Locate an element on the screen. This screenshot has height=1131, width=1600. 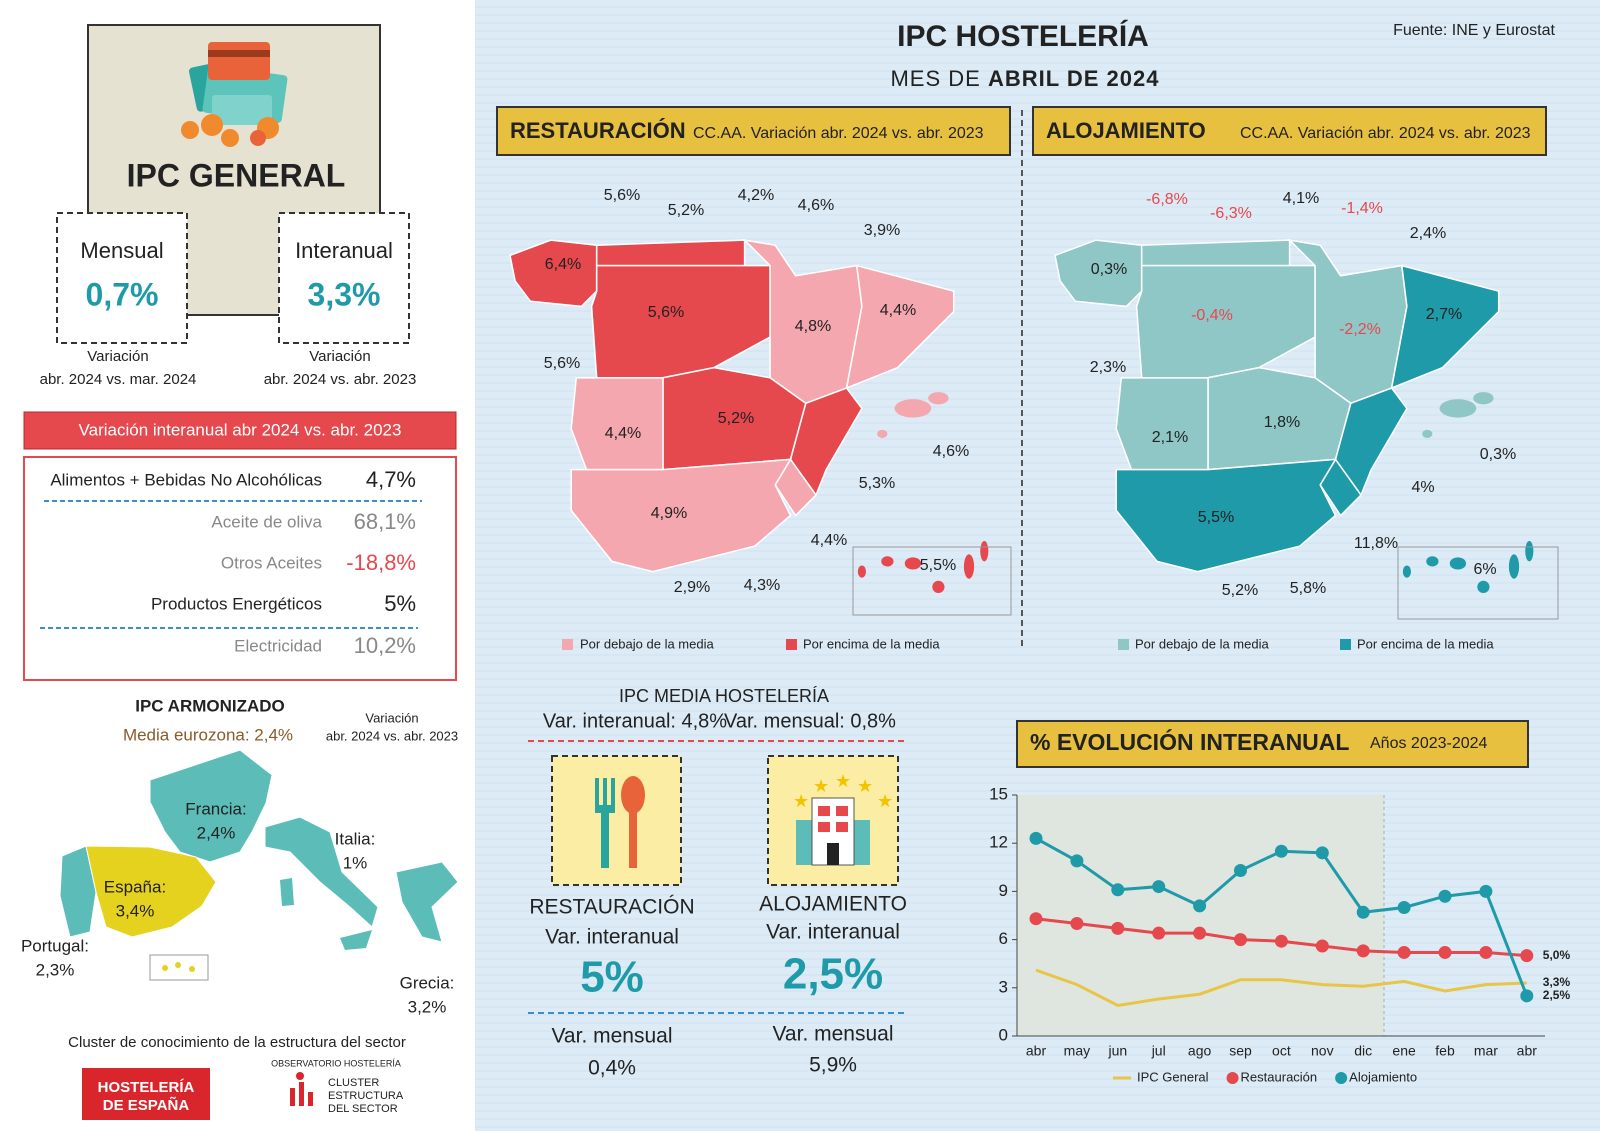
card-value: 5% is located at coordinates (612, 977).